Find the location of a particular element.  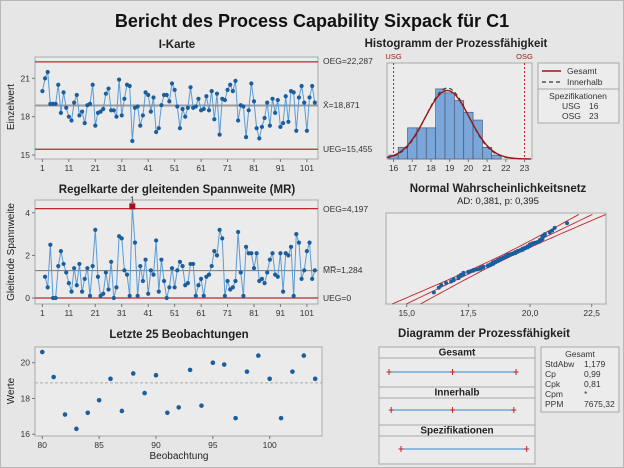

stat-name: Cp is located at coordinates (550, 374).